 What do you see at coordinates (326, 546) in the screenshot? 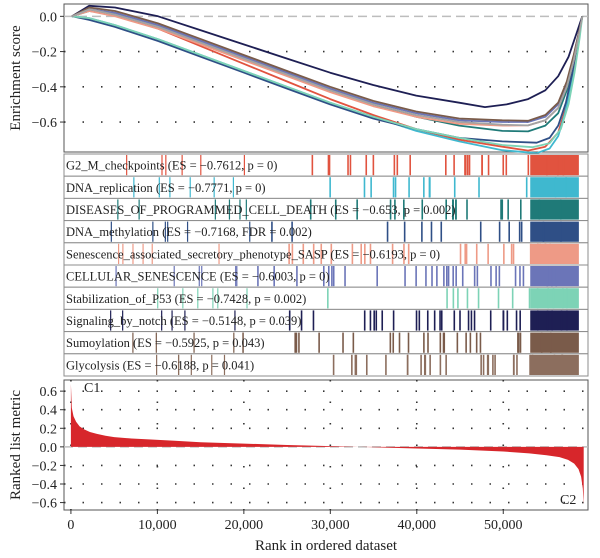
I see `x-axis-label: Rank in ordered dataset` at bounding box center [326, 546].